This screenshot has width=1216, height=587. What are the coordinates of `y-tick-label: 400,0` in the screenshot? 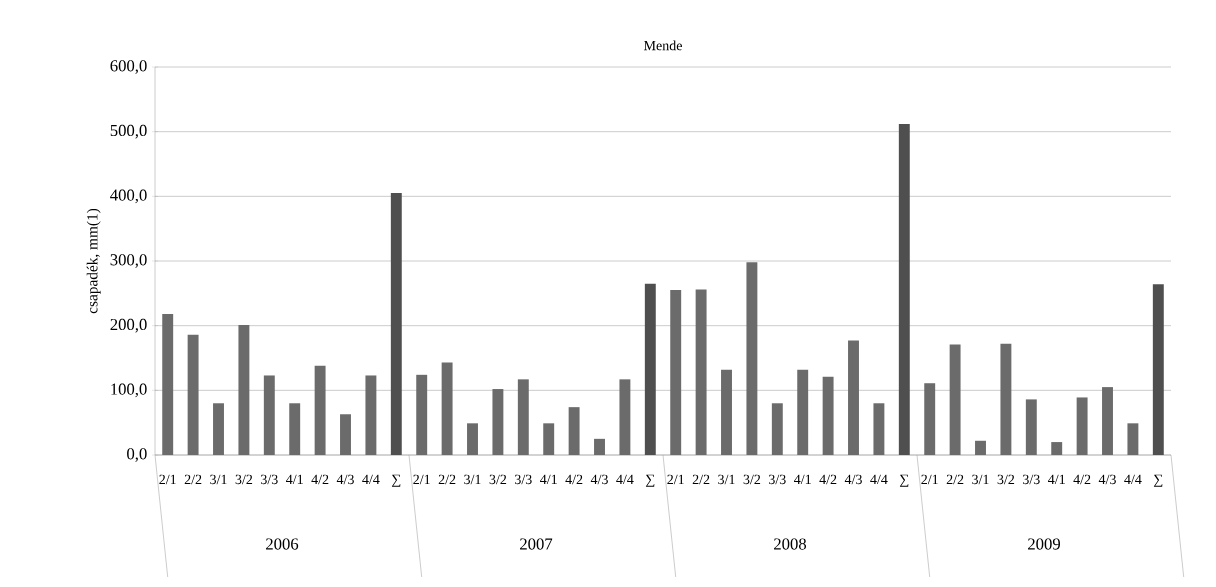 It's located at (128, 196).